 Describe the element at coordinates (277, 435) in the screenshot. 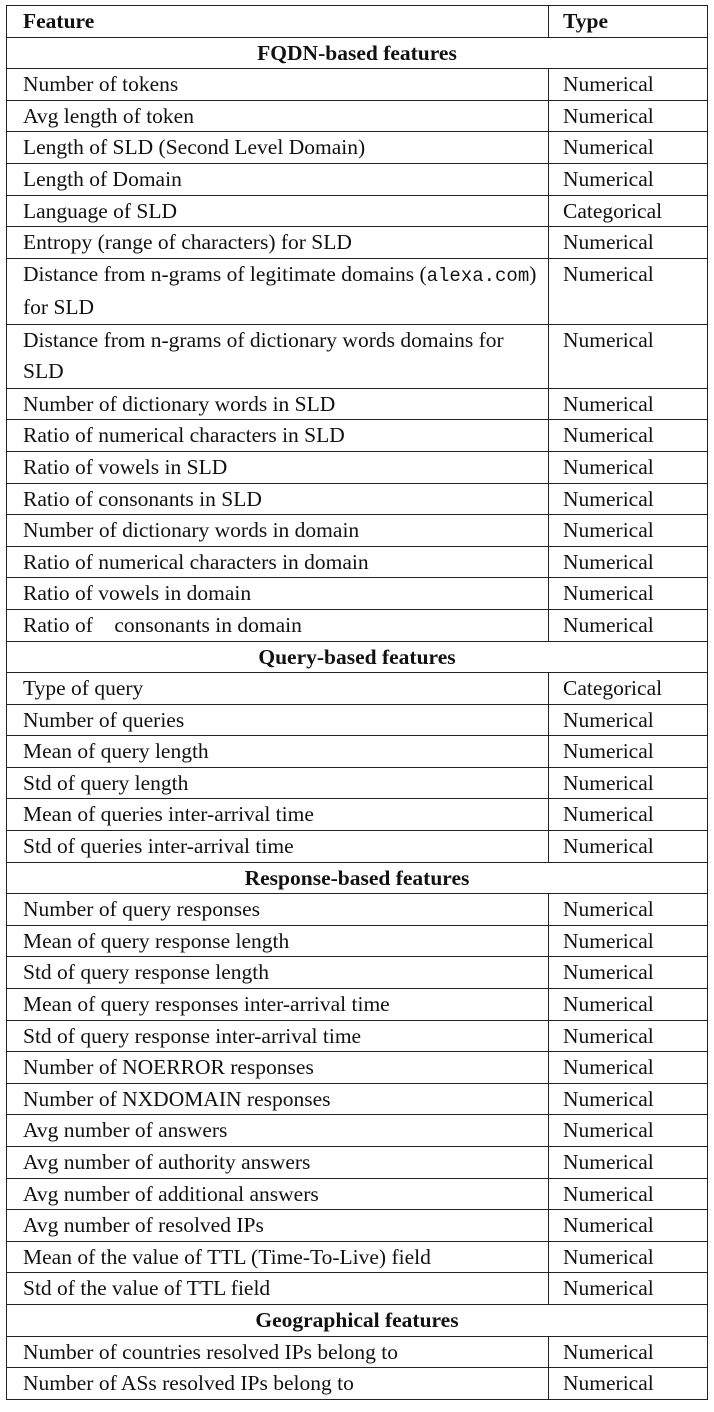

I see `feature-cell: Ratio of numerical characters in SLD` at that location.